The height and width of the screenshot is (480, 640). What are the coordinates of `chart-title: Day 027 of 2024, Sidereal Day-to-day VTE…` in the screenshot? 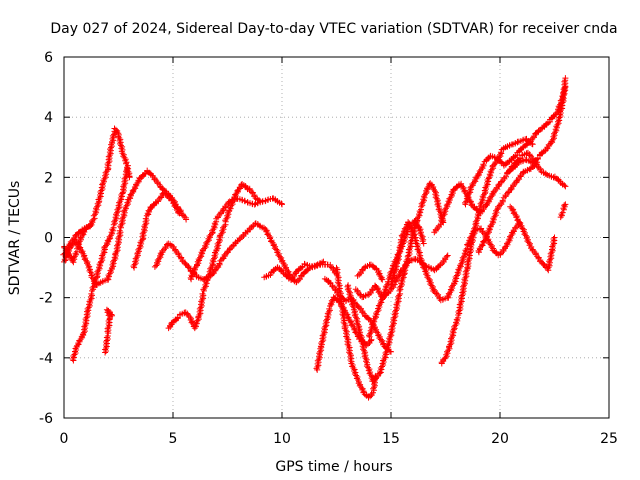 It's located at (333, 29).